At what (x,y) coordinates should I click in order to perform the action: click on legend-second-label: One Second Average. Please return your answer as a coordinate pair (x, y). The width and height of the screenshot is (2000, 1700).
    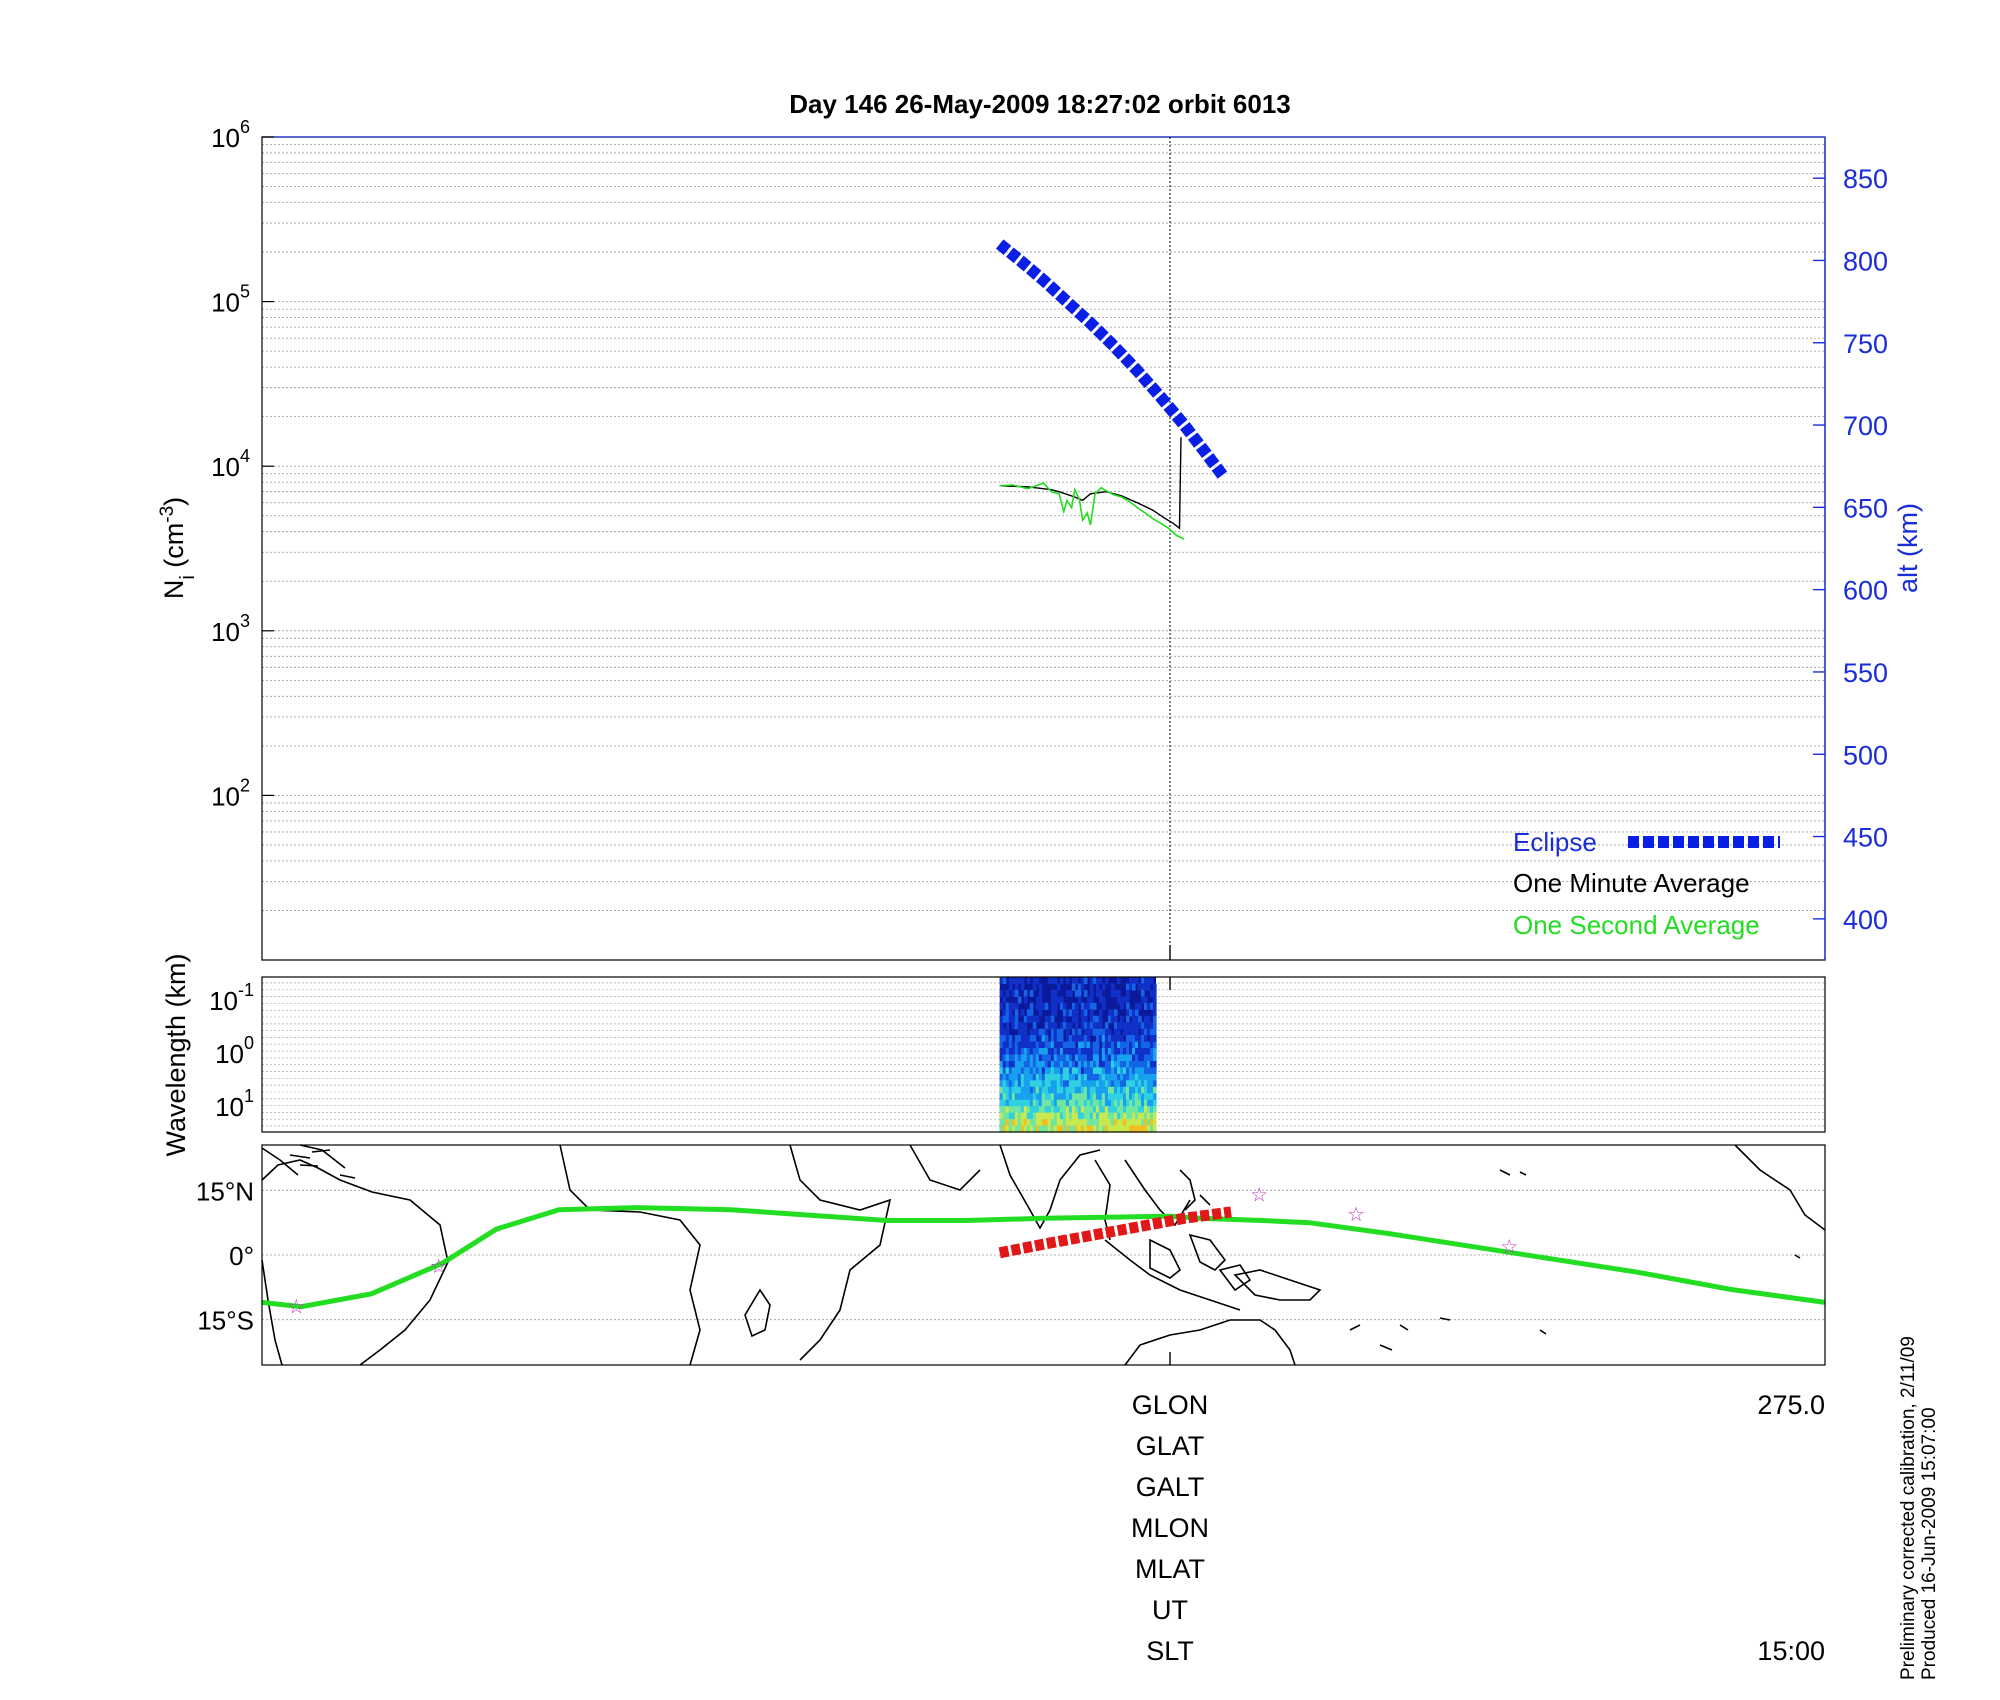
    Looking at the image, I should click on (1636, 925).